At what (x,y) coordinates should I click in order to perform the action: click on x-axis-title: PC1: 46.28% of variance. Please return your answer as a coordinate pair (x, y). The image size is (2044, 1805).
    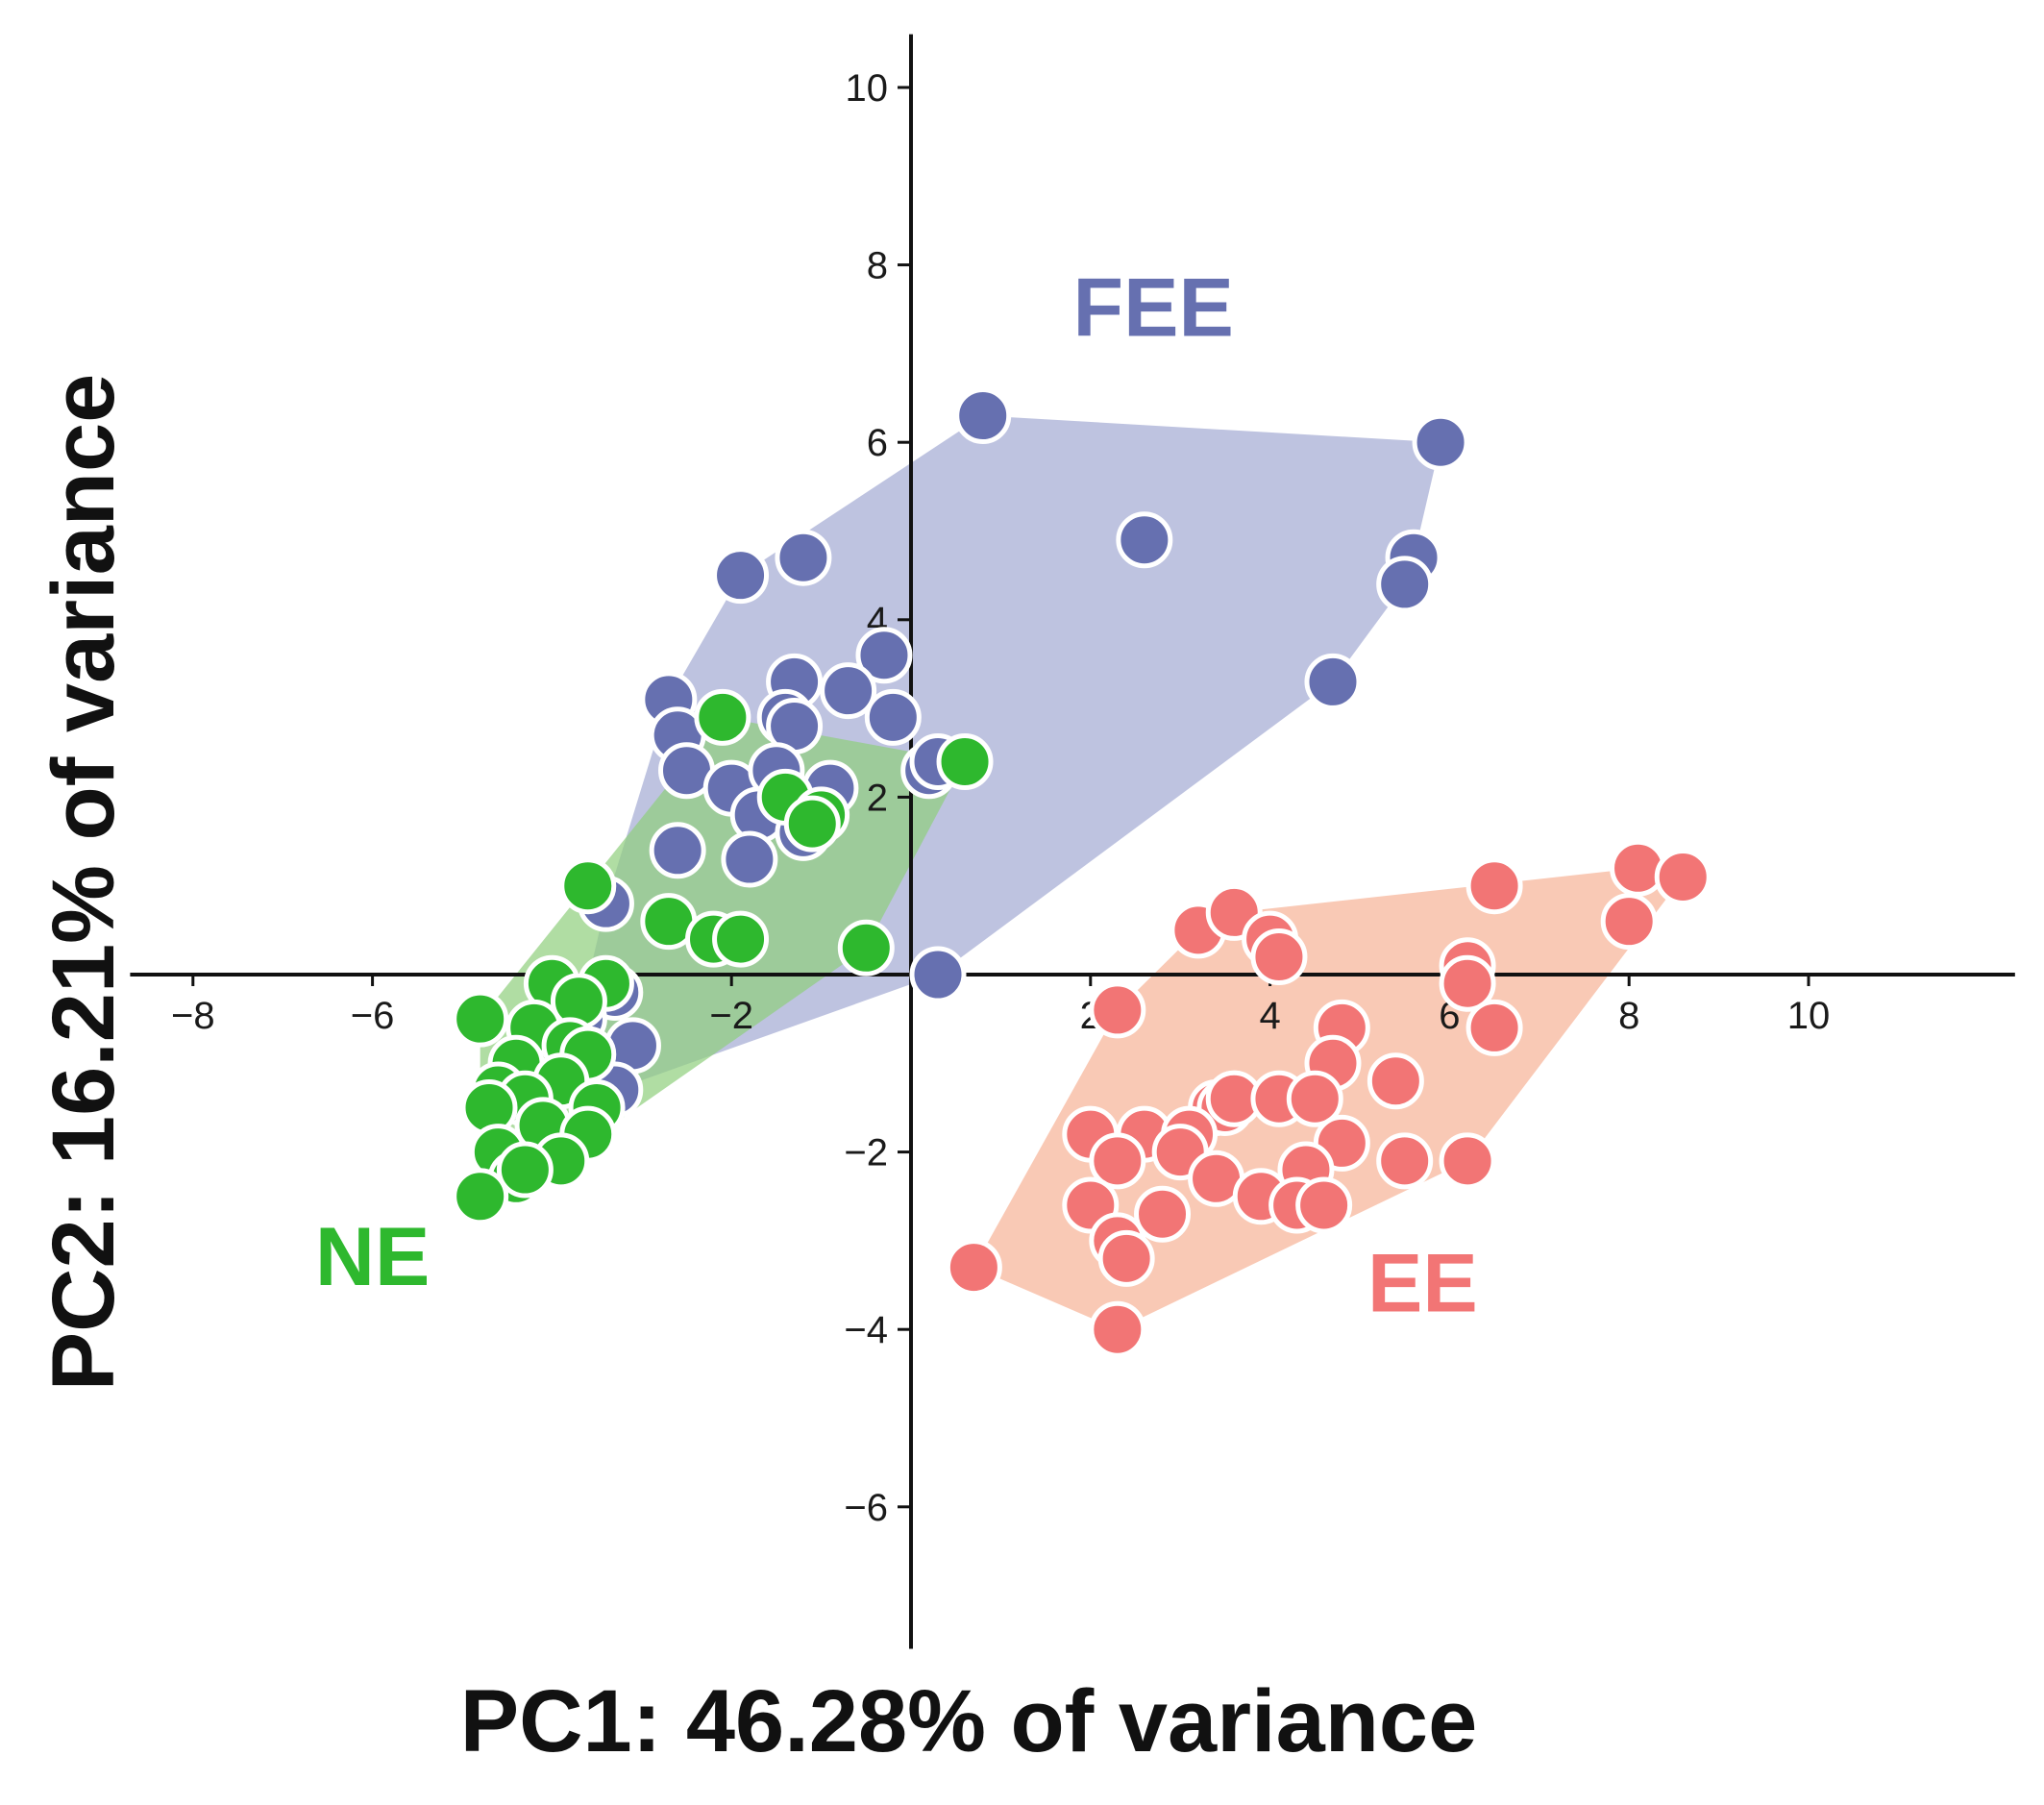
    Looking at the image, I should click on (969, 1721).